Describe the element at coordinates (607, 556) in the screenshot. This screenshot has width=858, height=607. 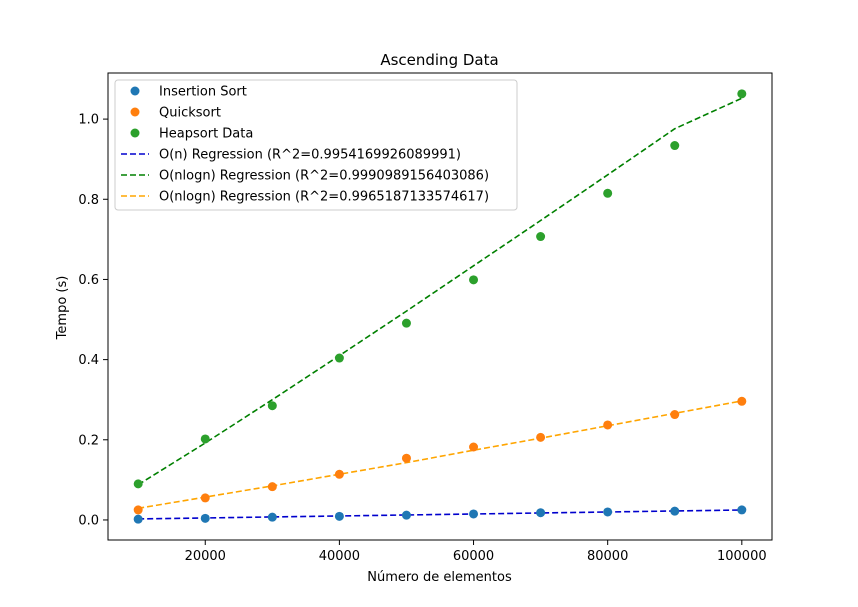
I see `x-tick-label: 80000` at that location.